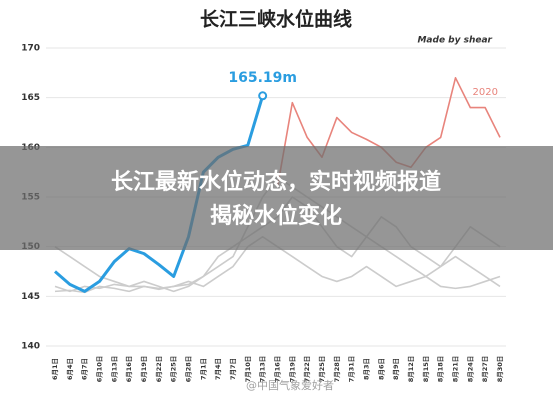 The image size is (553, 400). What do you see at coordinates (290, 385) in the screenshot?
I see `watermark: @中国气象爱好者` at bounding box center [290, 385].